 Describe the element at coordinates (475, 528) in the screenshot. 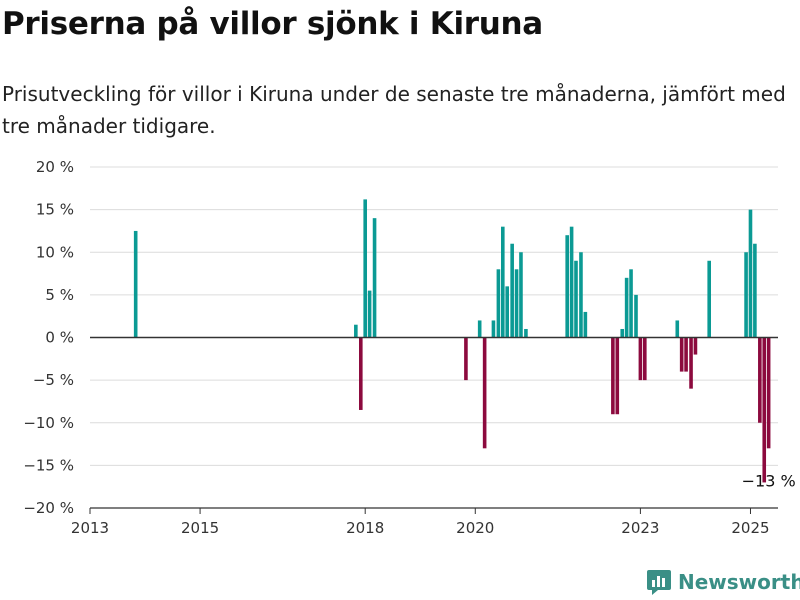

I see `x-tick-label: 2020` at that location.